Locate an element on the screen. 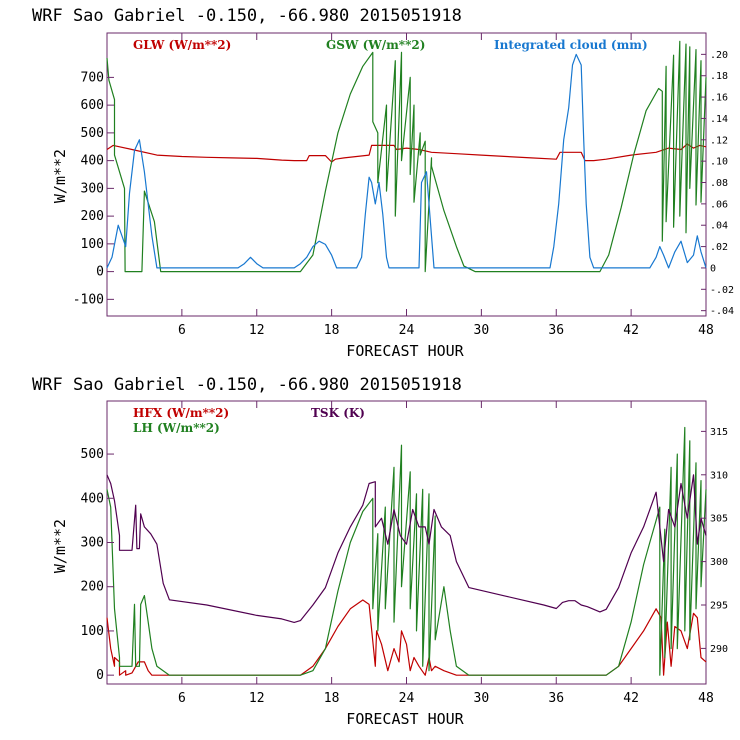 Image resolution: width=740 pixels, height=740 pixels. top-y2-tick-label: .14 is located at coordinates (719, 119).